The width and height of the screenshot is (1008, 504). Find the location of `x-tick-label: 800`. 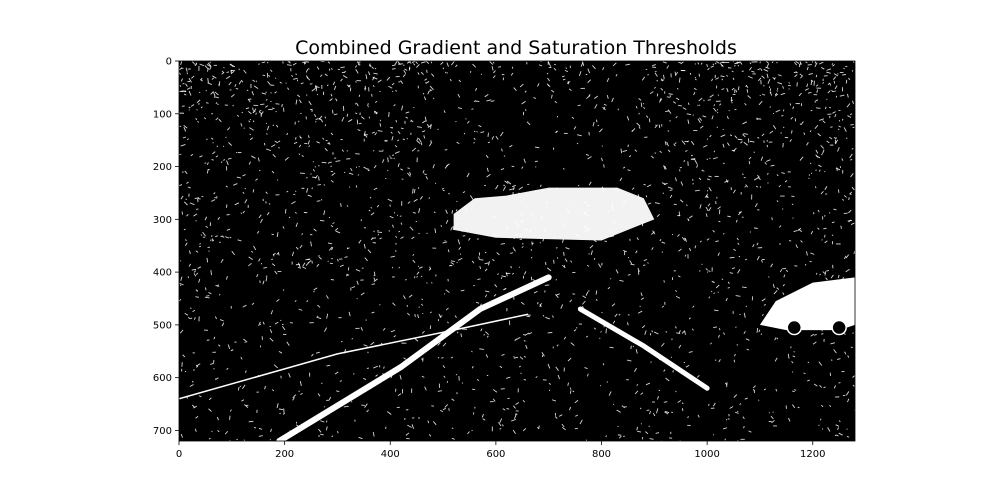

x-tick-label: 800 is located at coordinates (601, 454).